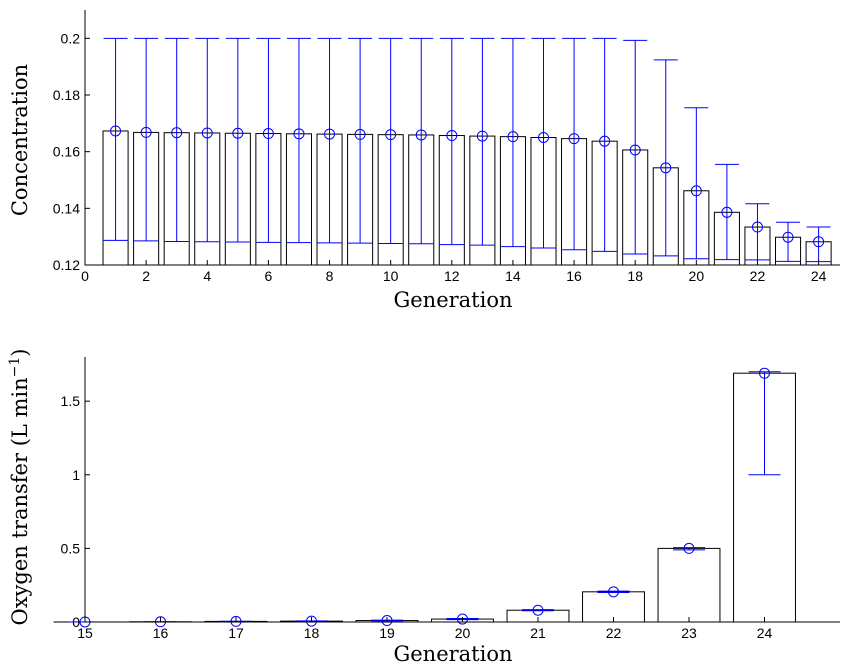 This screenshot has height=667, width=847. What do you see at coordinates (146, 276) in the screenshot?
I see `x-tick-label: 2` at bounding box center [146, 276].